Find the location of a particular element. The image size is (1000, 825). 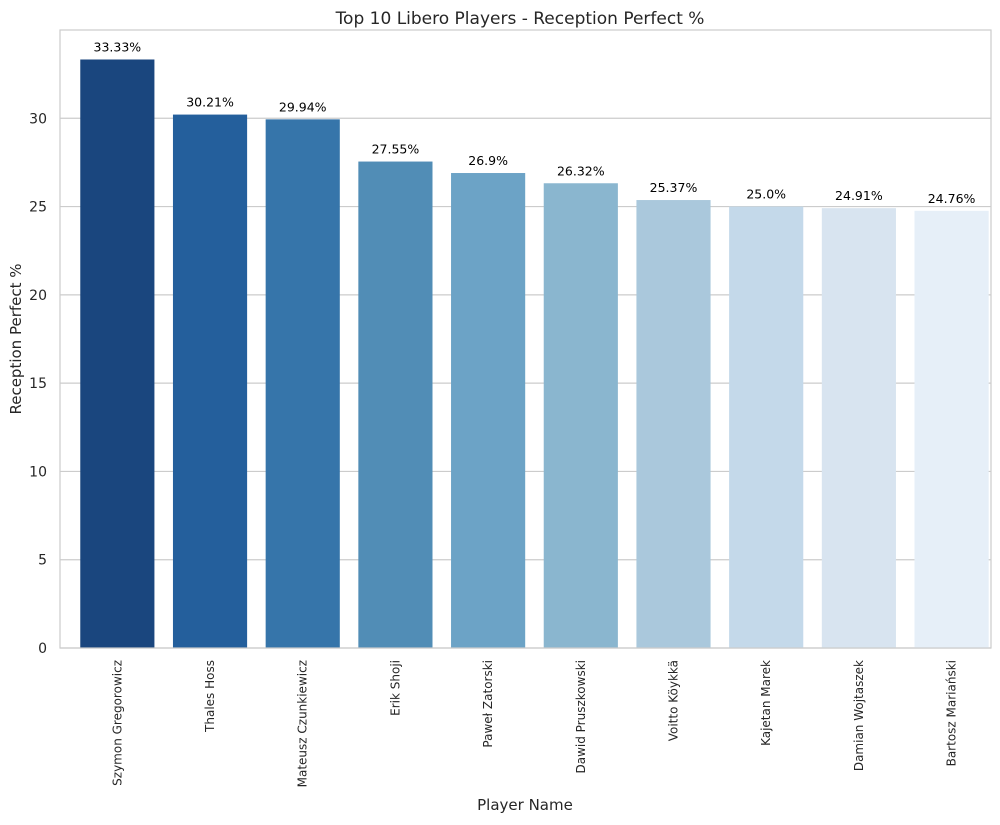

y-tick-labels: 0 5 10 15 20 25 30 is located at coordinates (38, 384).